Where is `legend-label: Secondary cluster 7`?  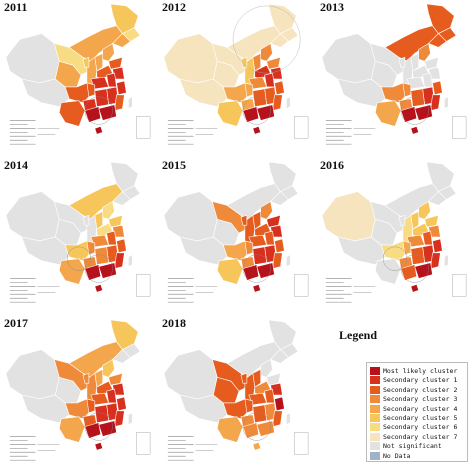 legend-label: Secondary cluster 7 is located at coordinates (420, 436).